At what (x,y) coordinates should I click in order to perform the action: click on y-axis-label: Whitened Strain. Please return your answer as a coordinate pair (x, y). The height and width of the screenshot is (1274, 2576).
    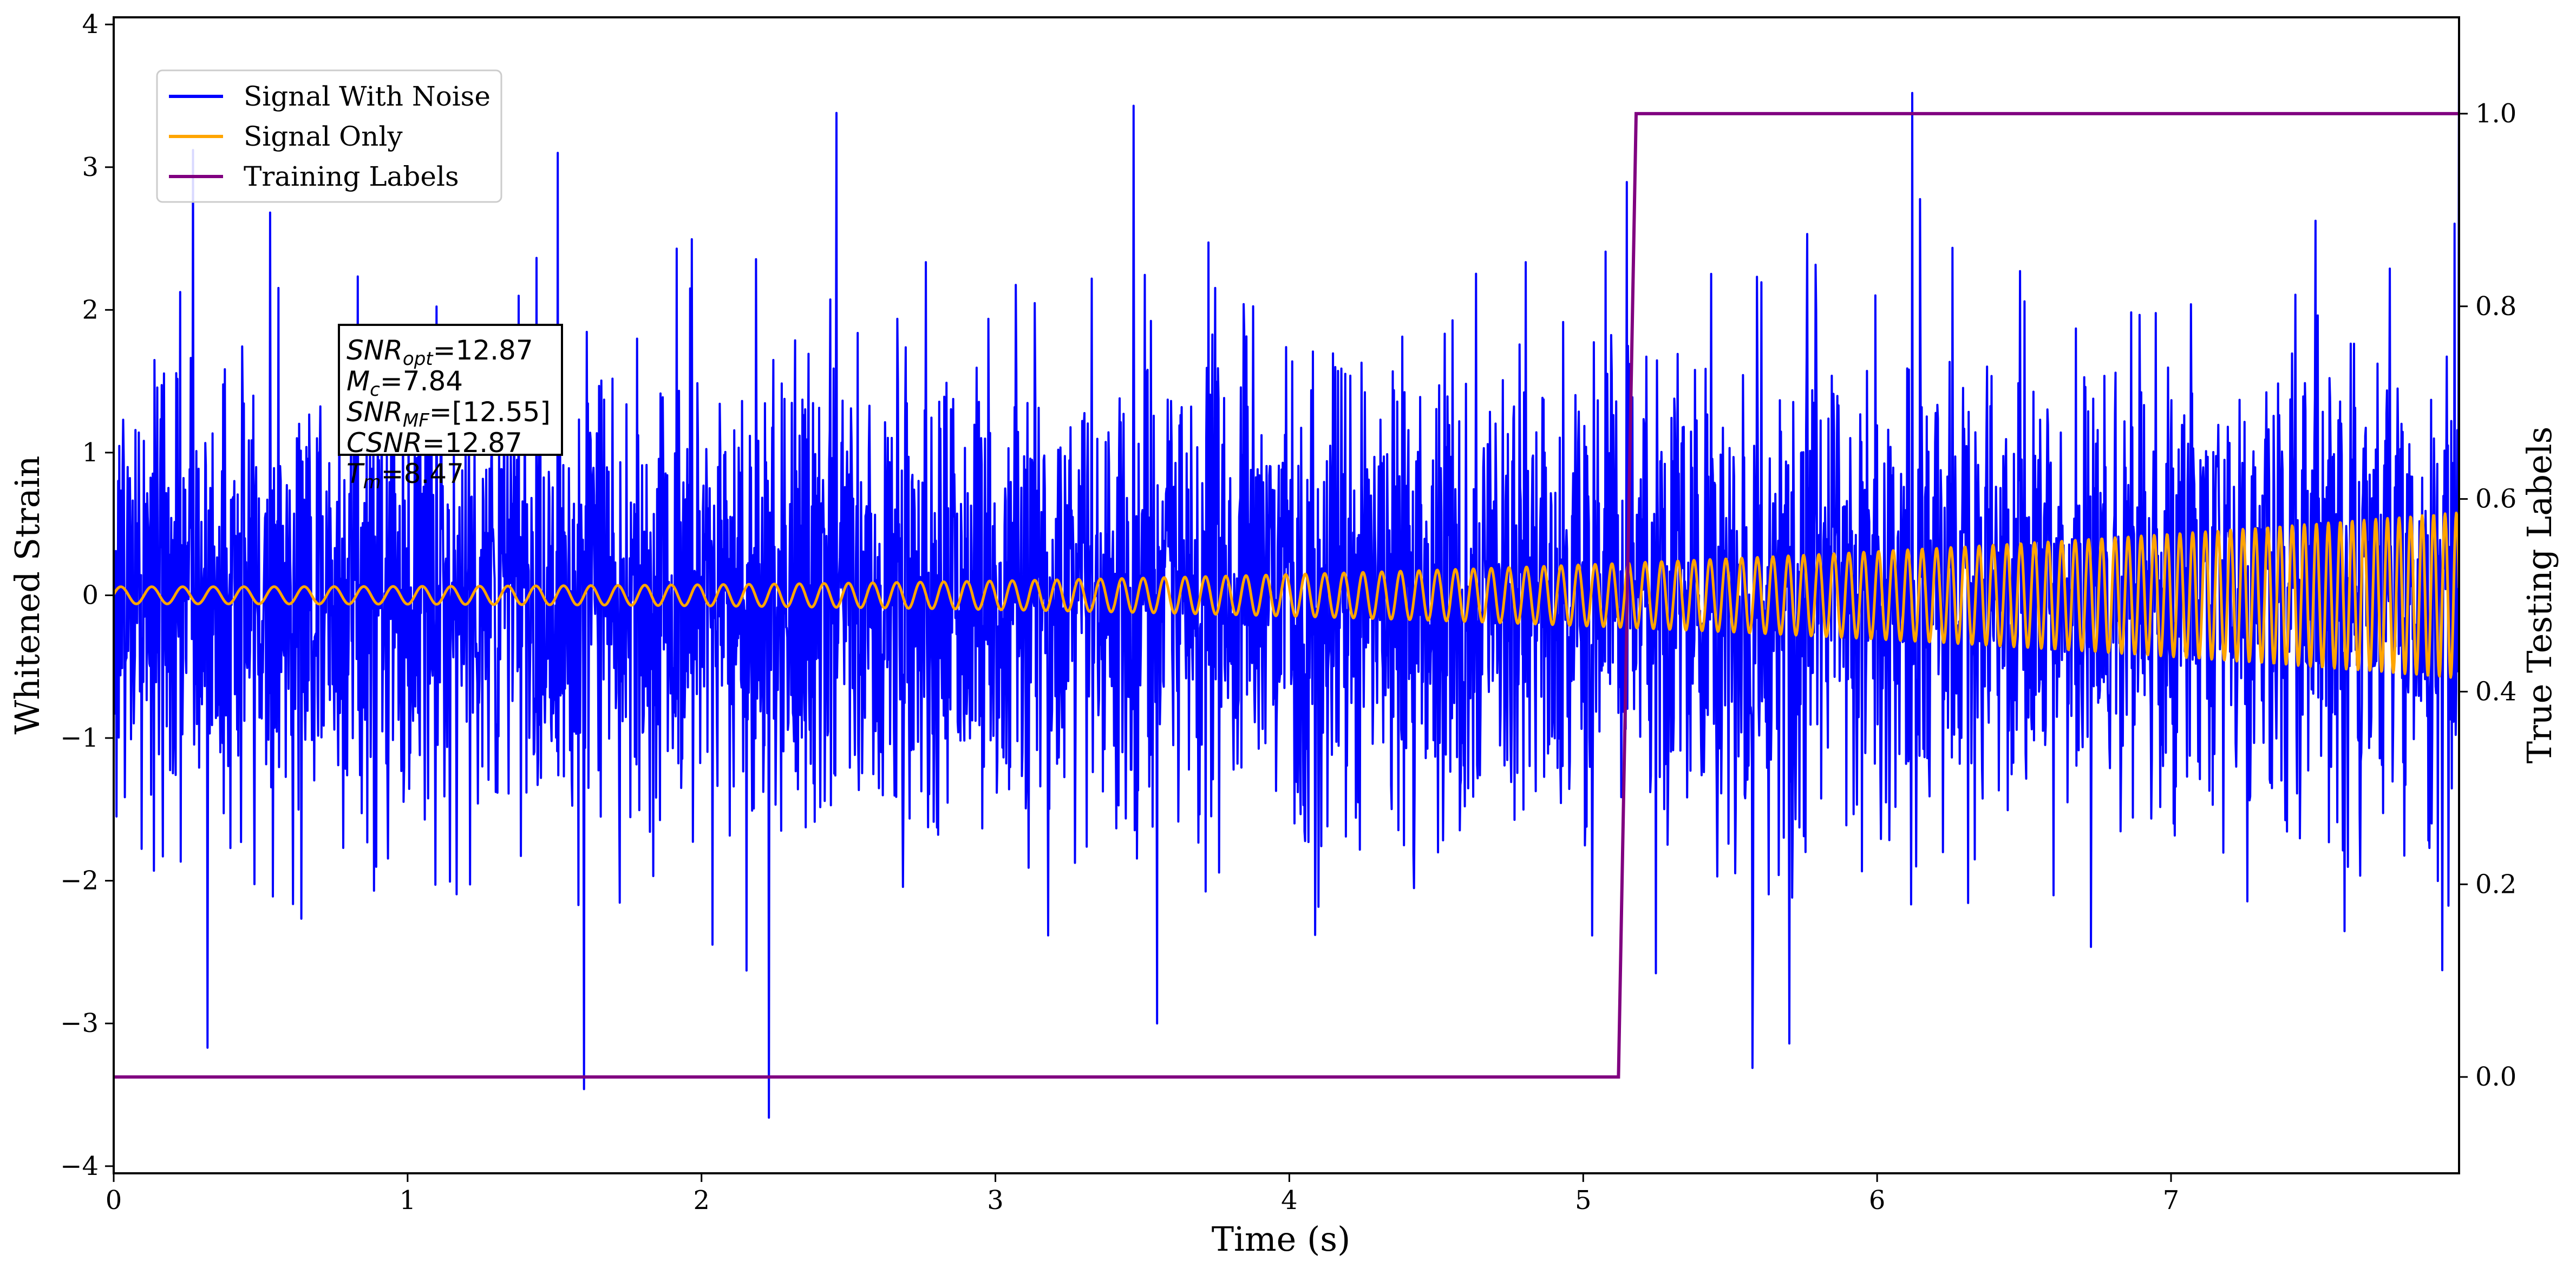
    Looking at the image, I should click on (28, 595).